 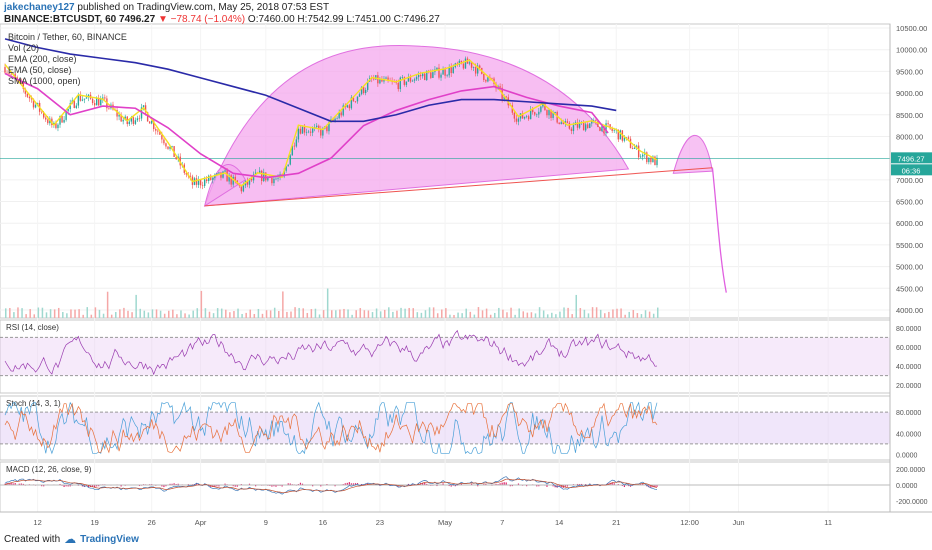 What do you see at coordinates (911, 170) in the screenshot?
I see `countdown-badge-text: 06:36` at bounding box center [911, 170].